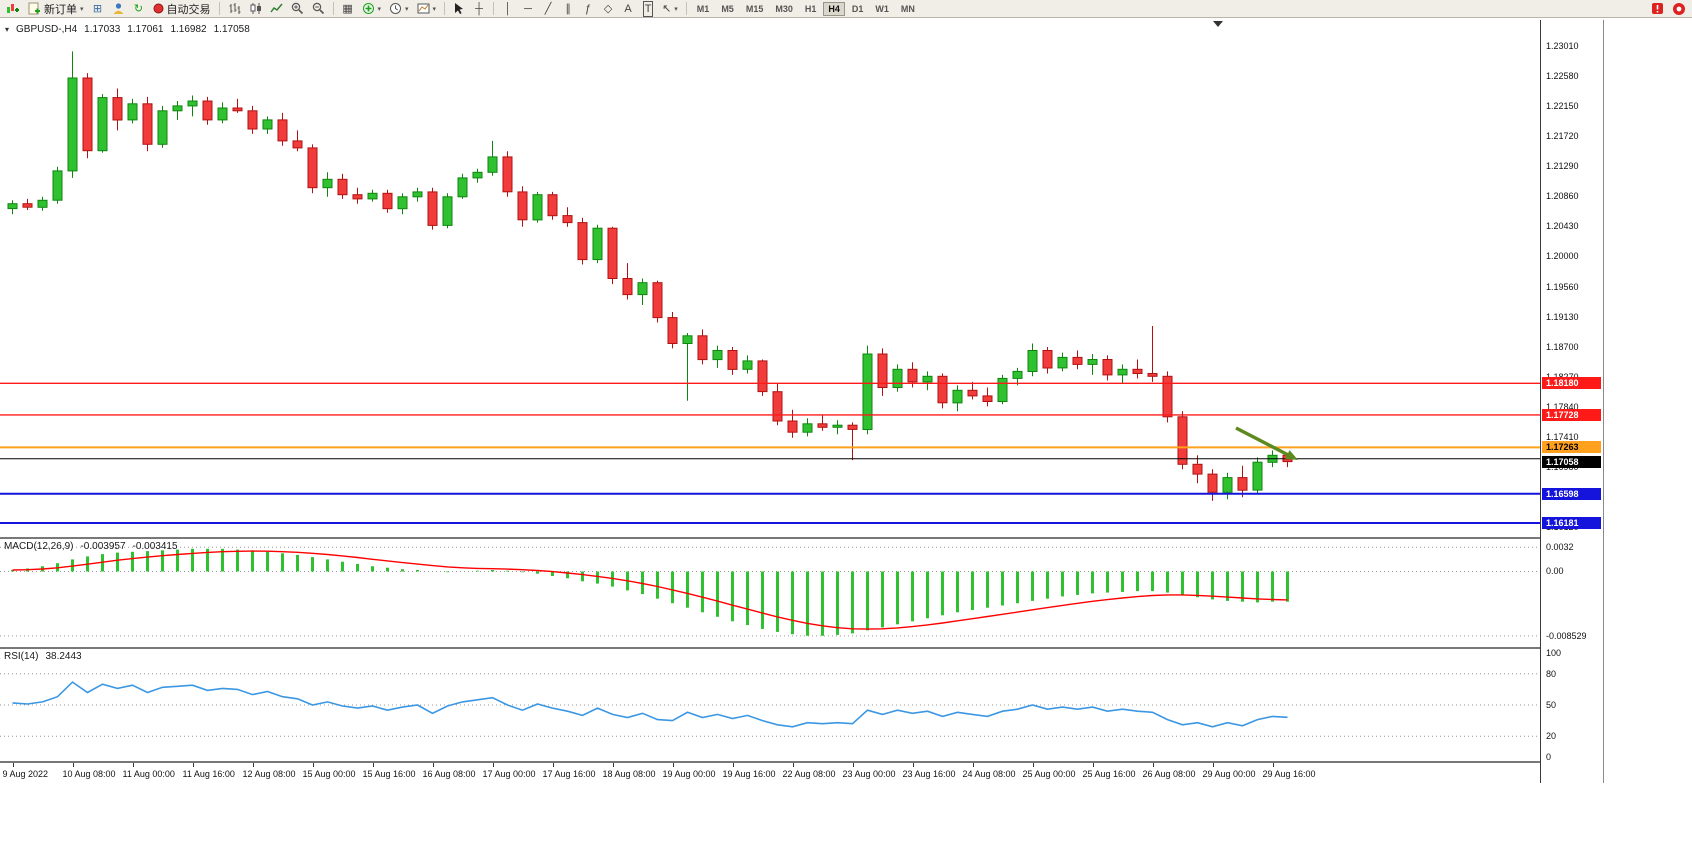 The height and width of the screenshot is (842, 1692). I want to click on zoom-out-icon, so click(318, 8).